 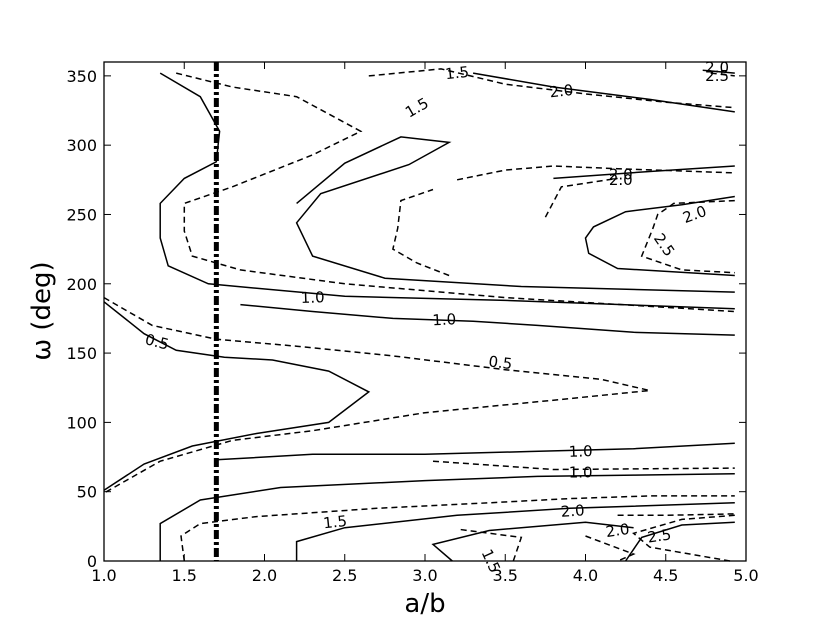 What do you see at coordinates (618, 530) in the screenshot?
I see `contour-label-12: 2.0` at bounding box center [618, 530].